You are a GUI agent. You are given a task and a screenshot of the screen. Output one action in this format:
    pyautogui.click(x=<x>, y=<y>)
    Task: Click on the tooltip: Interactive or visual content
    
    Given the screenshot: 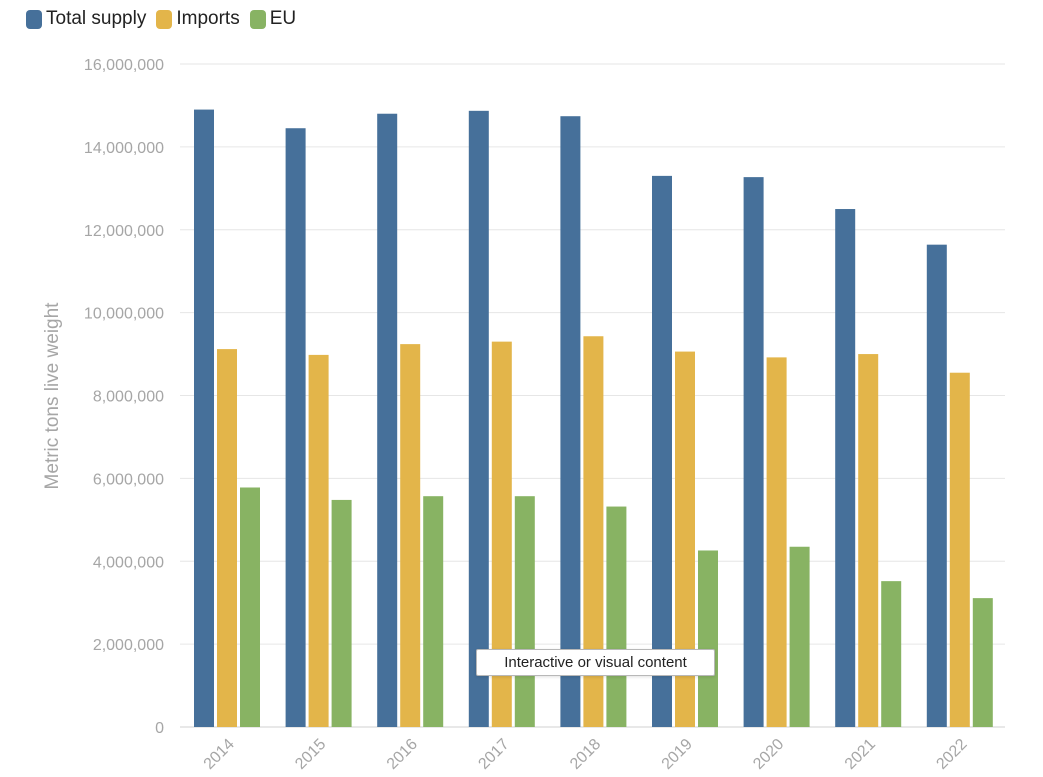 What is the action you would take?
    pyautogui.click(x=595, y=662)
    